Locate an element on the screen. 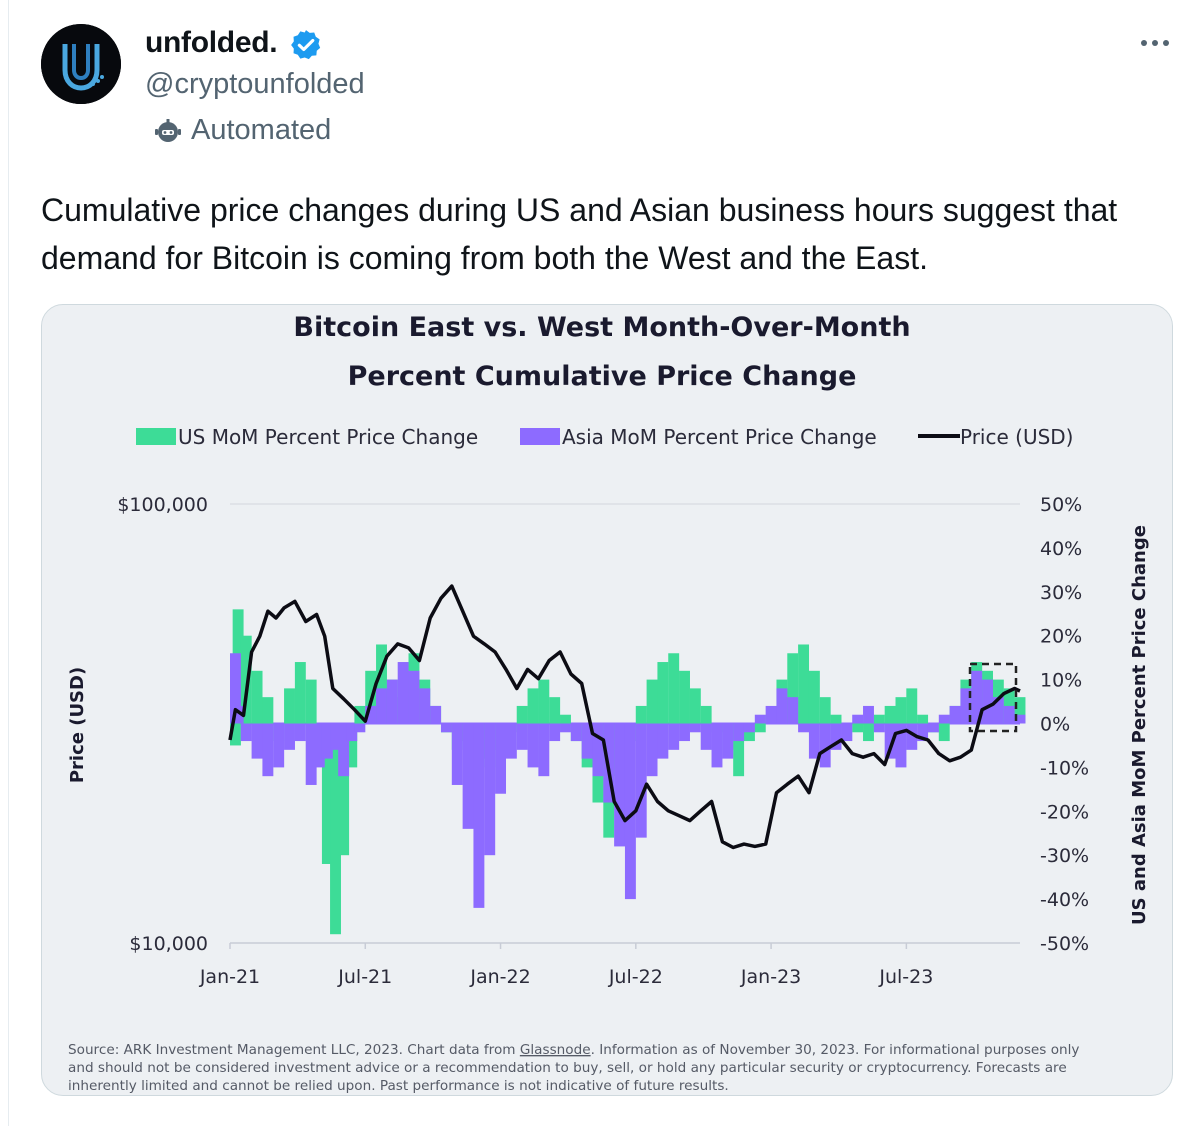  verified-badge-icon is located at coordinates (306, 45).